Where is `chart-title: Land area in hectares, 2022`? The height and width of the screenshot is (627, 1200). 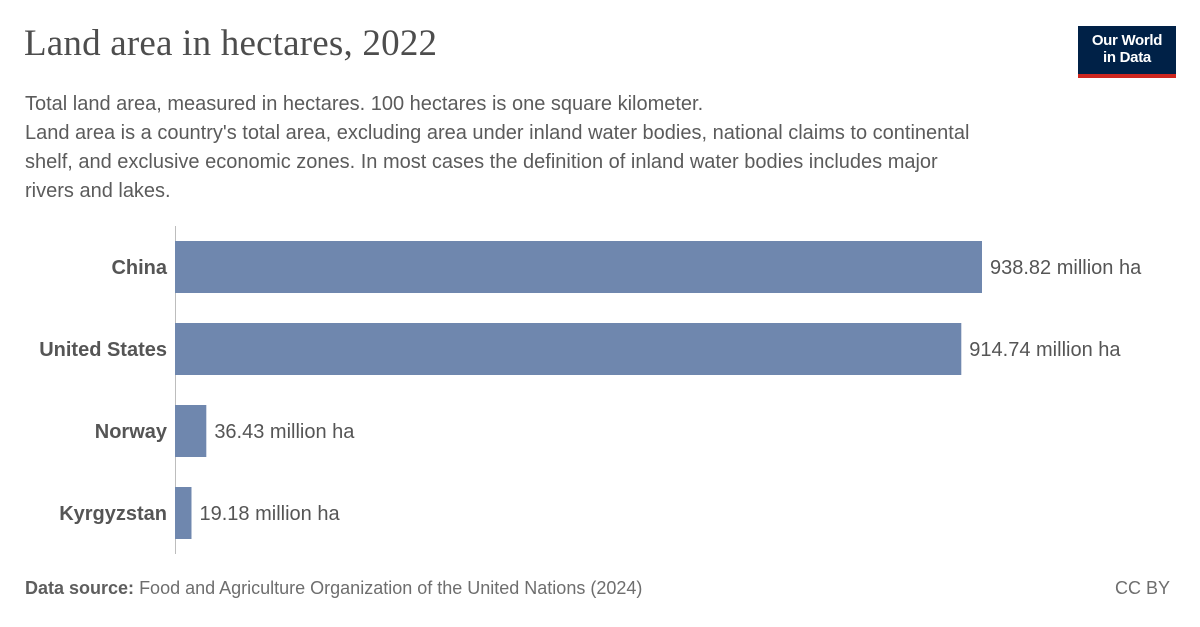 chart-title: Land area in hectares, 2022 is located at coordinates (231, 43).